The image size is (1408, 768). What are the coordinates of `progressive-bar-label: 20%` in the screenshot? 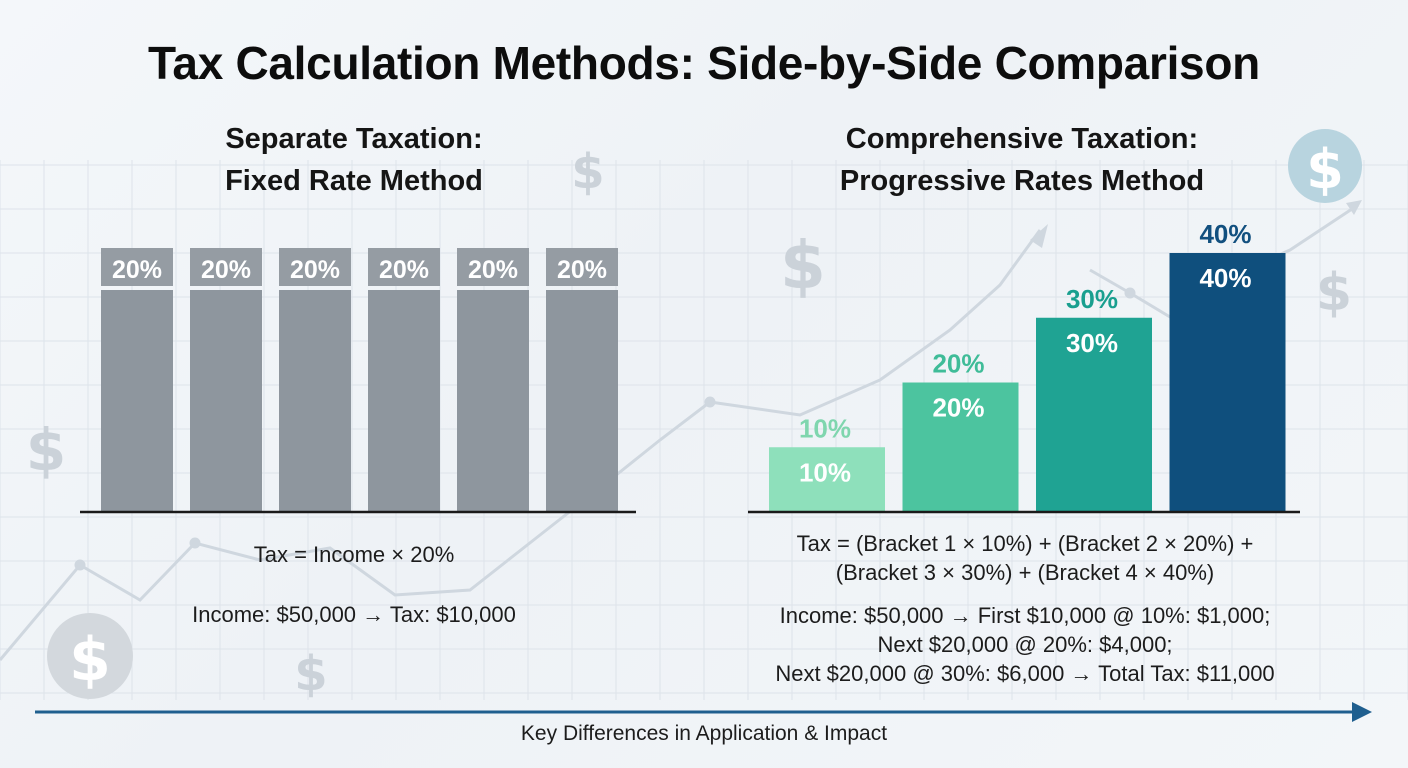 It's located at (958, 408).